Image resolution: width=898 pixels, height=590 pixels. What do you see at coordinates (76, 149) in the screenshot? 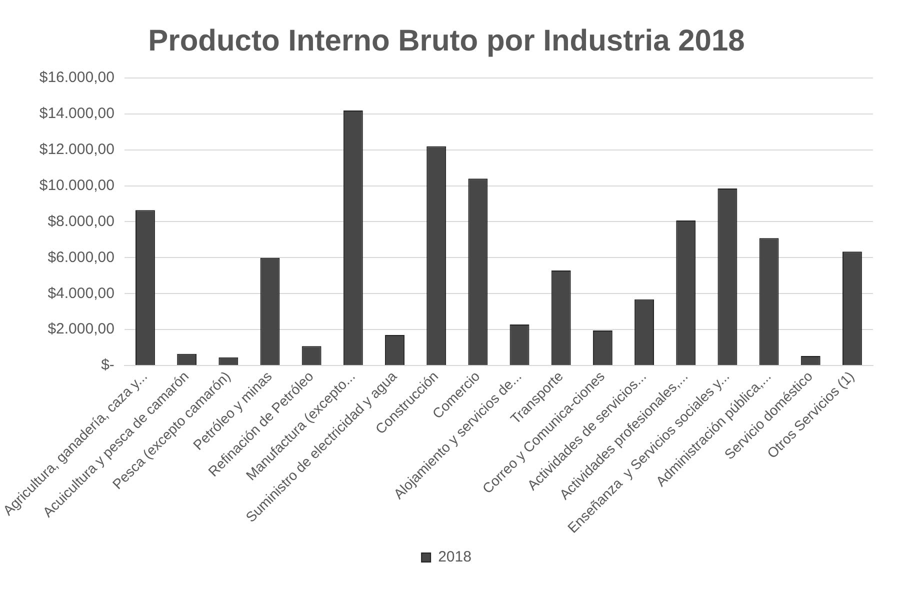
I see `y-tick-label: $12.000,00` at bounding box center [76, 149].